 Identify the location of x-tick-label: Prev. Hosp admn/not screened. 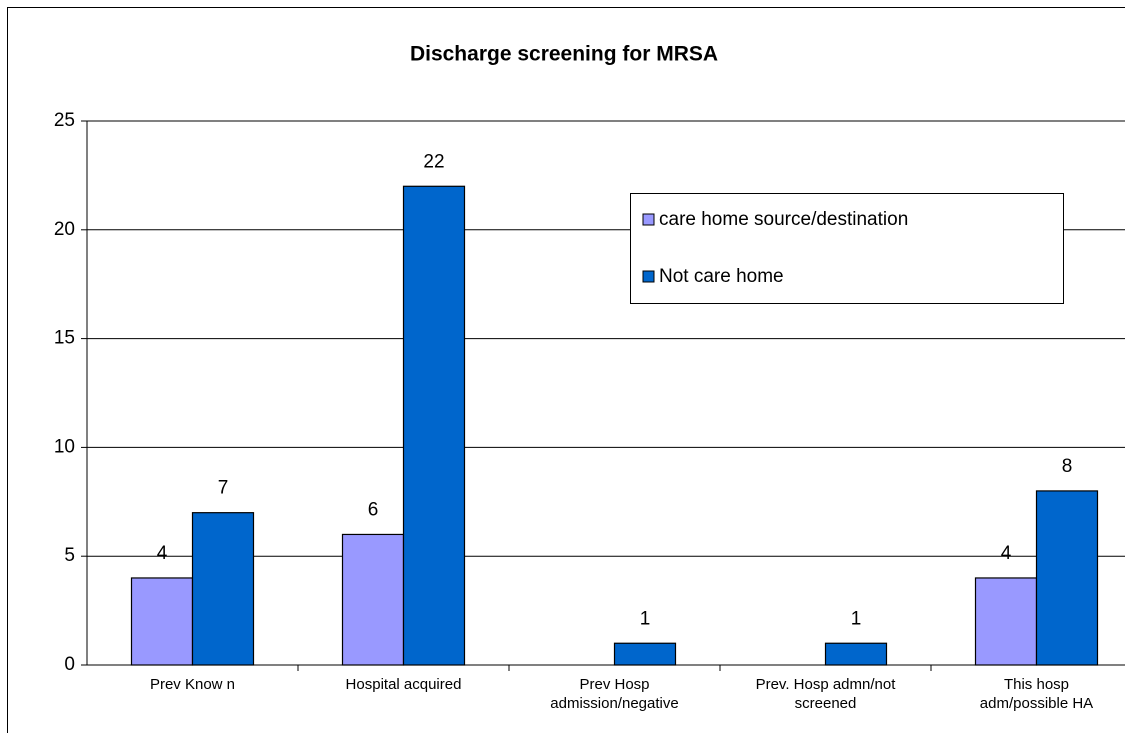
(825, 694).